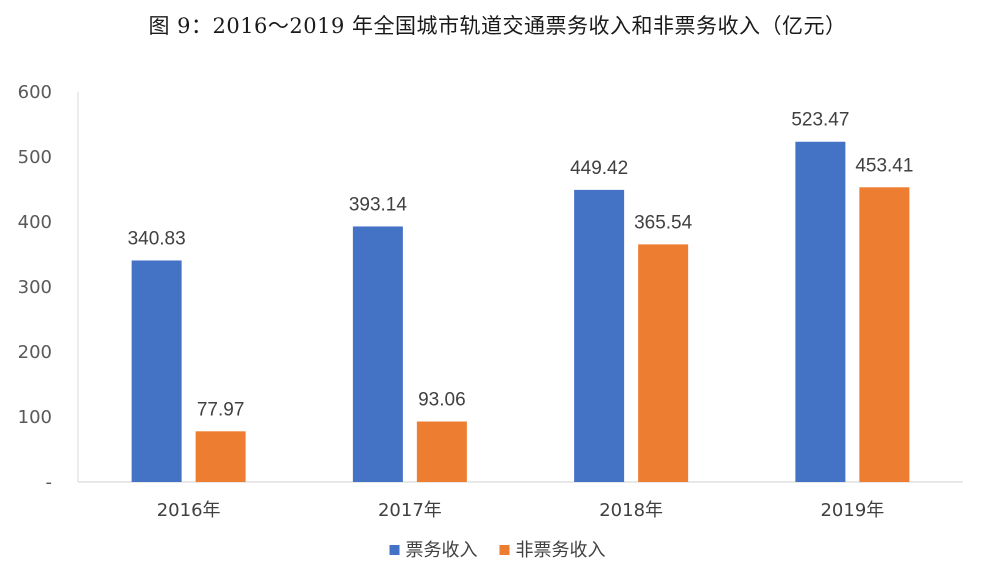 This screenshot has height=577, width=995. I want to click on data-label: 393.14, so click(378, 204).